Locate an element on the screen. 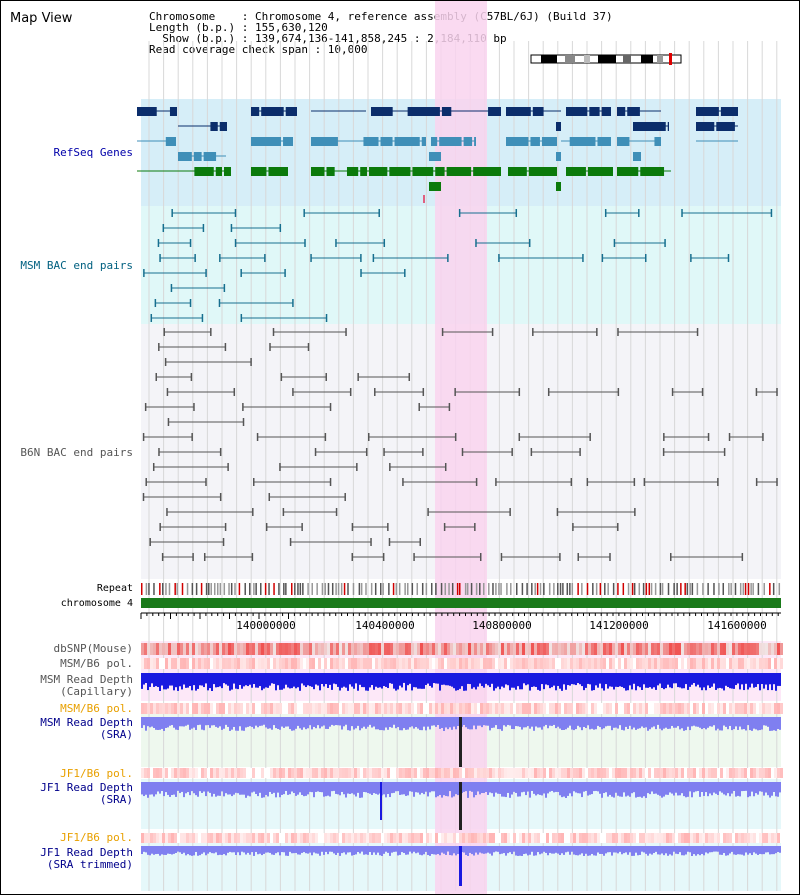  ideogram-band is located at coordinates (587, 59).